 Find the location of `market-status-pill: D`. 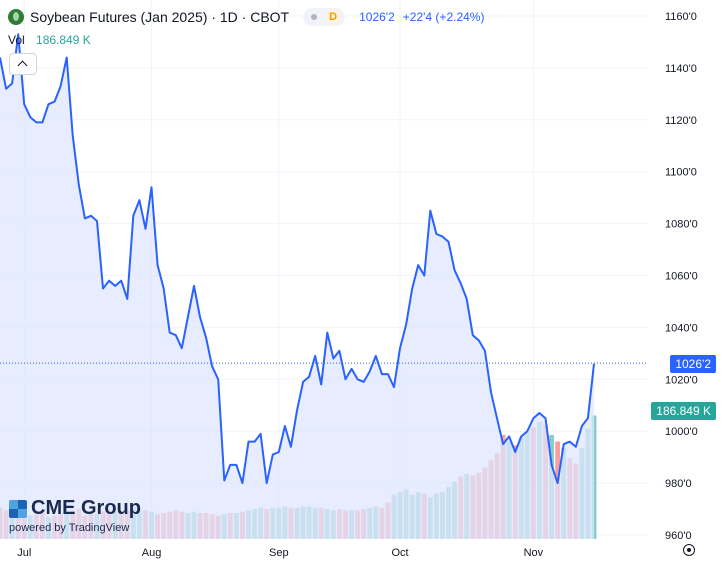

market-status-pill: D is located at coordinates (324, 17).